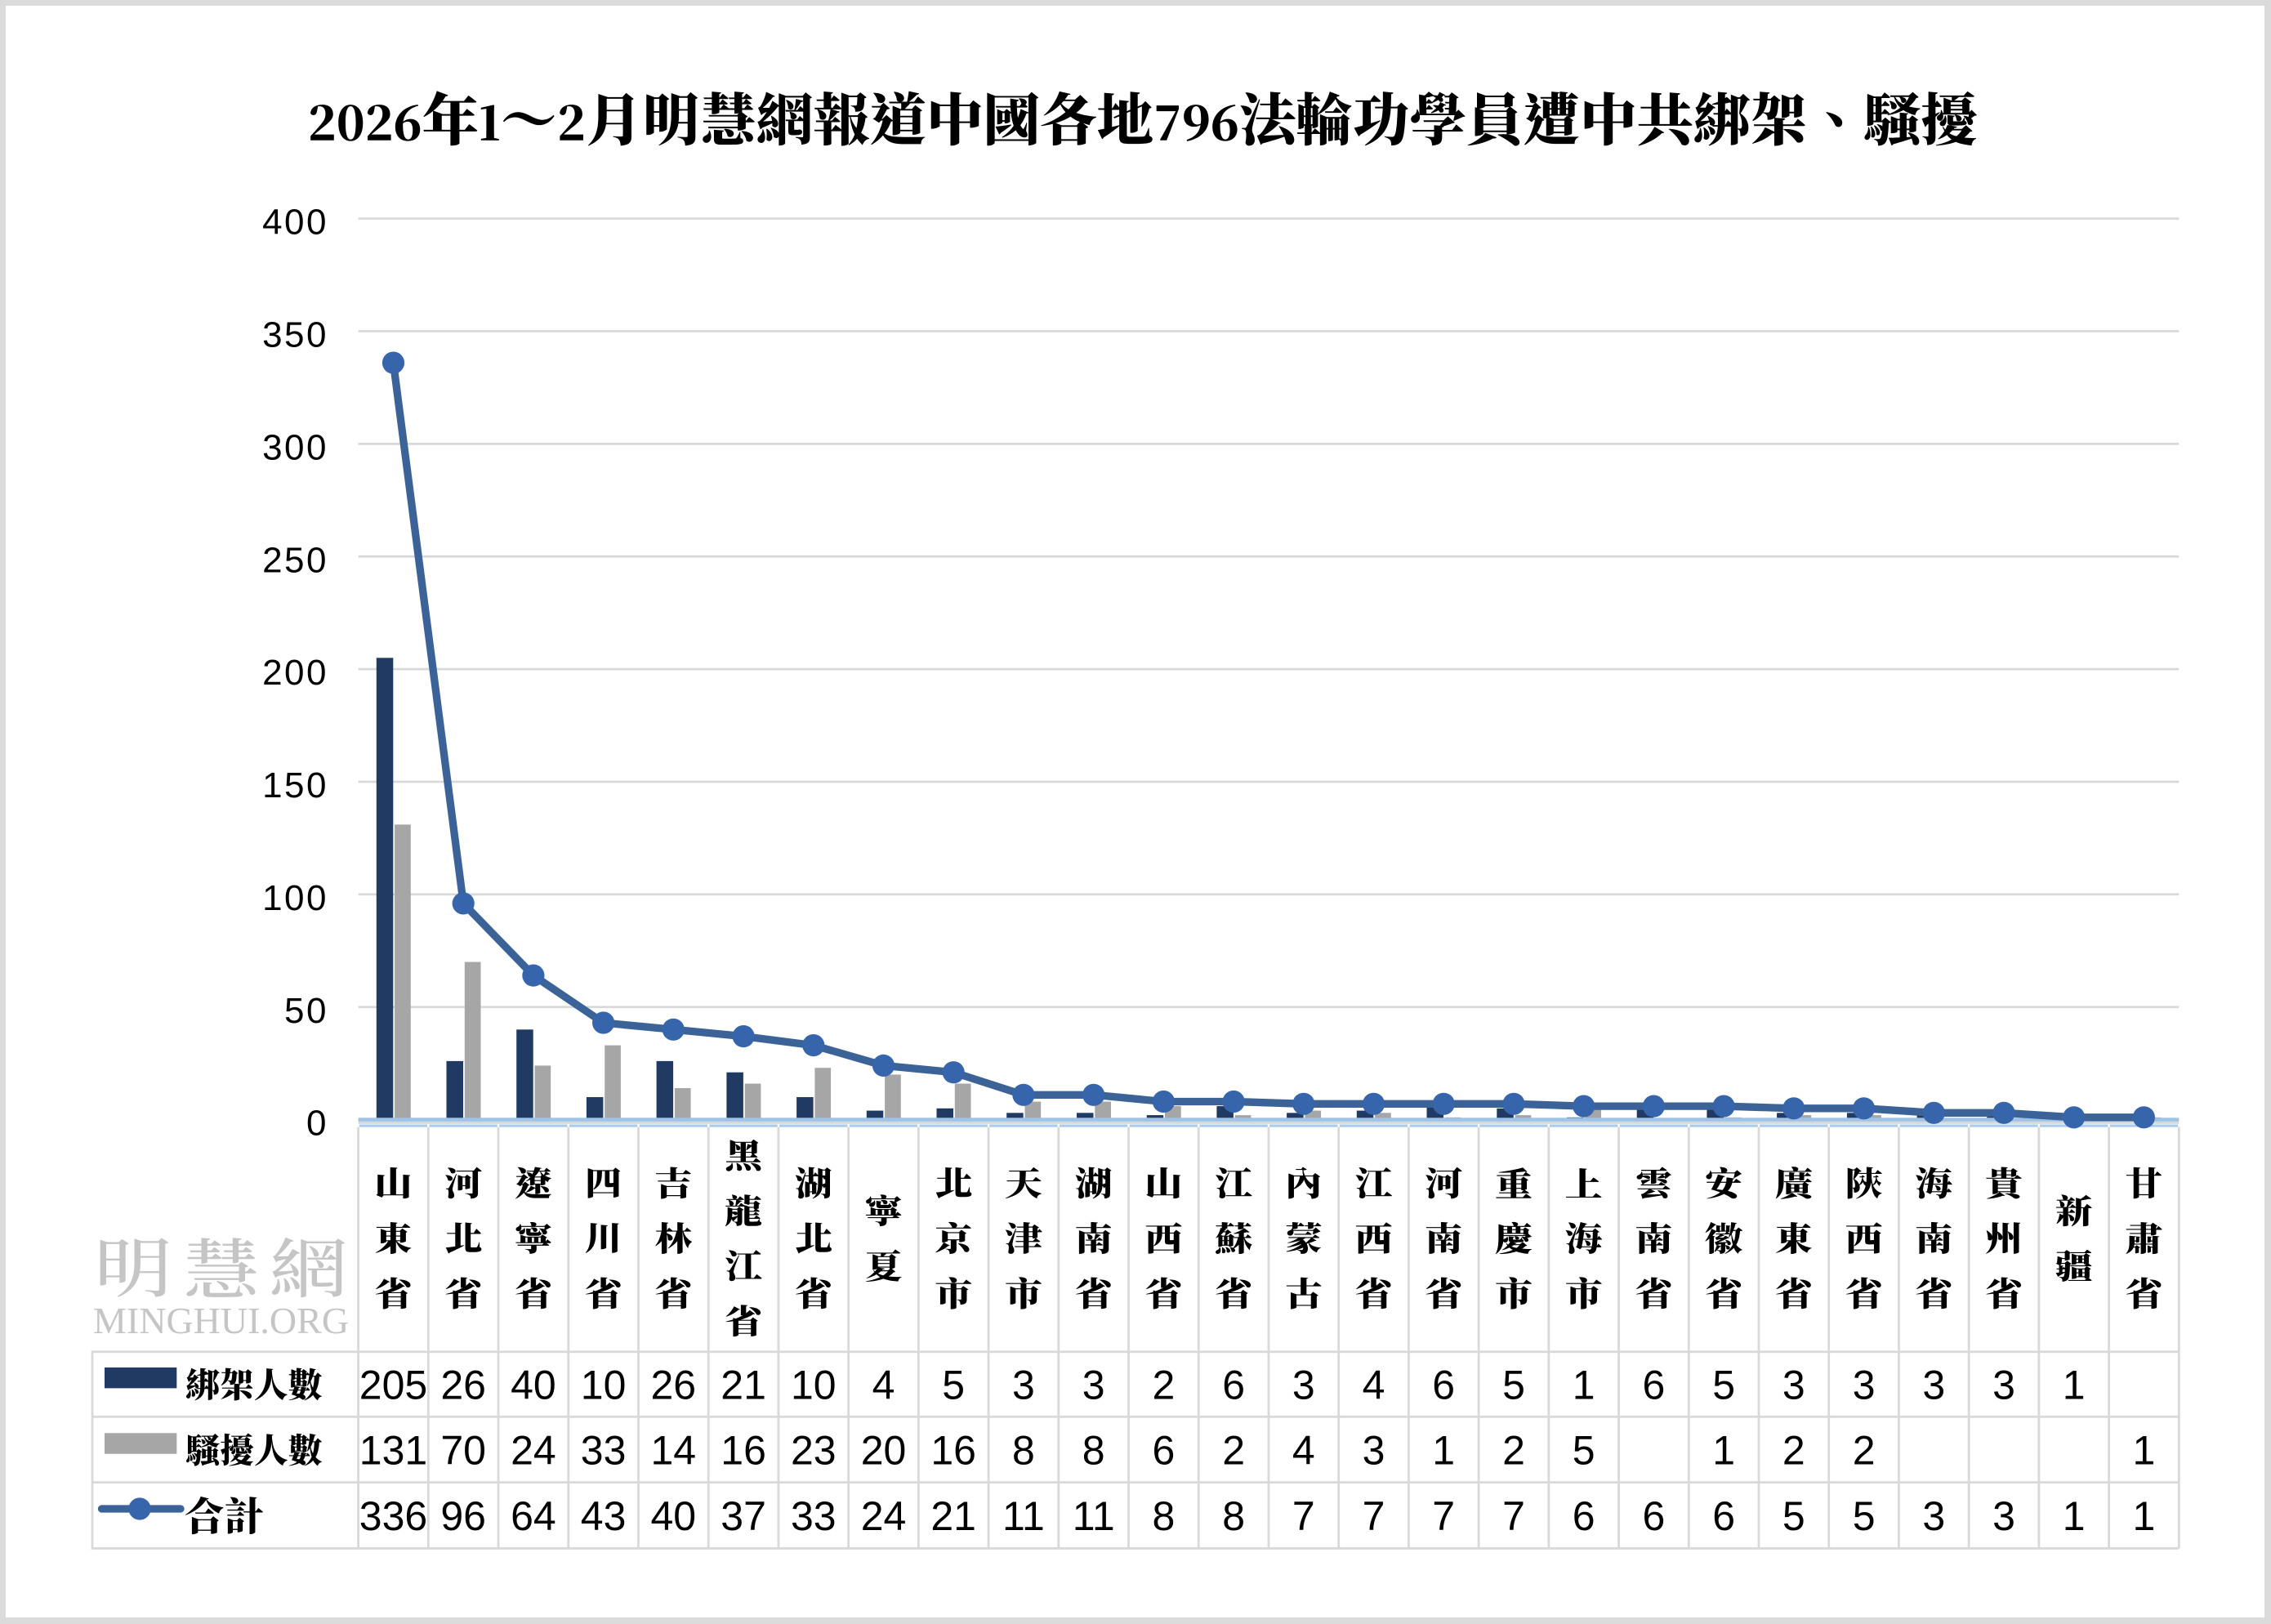  What do you see at coordinates (463, 1450) in the screenshot?
I see `svg-text: 70` at bounding box center [463, 1450].